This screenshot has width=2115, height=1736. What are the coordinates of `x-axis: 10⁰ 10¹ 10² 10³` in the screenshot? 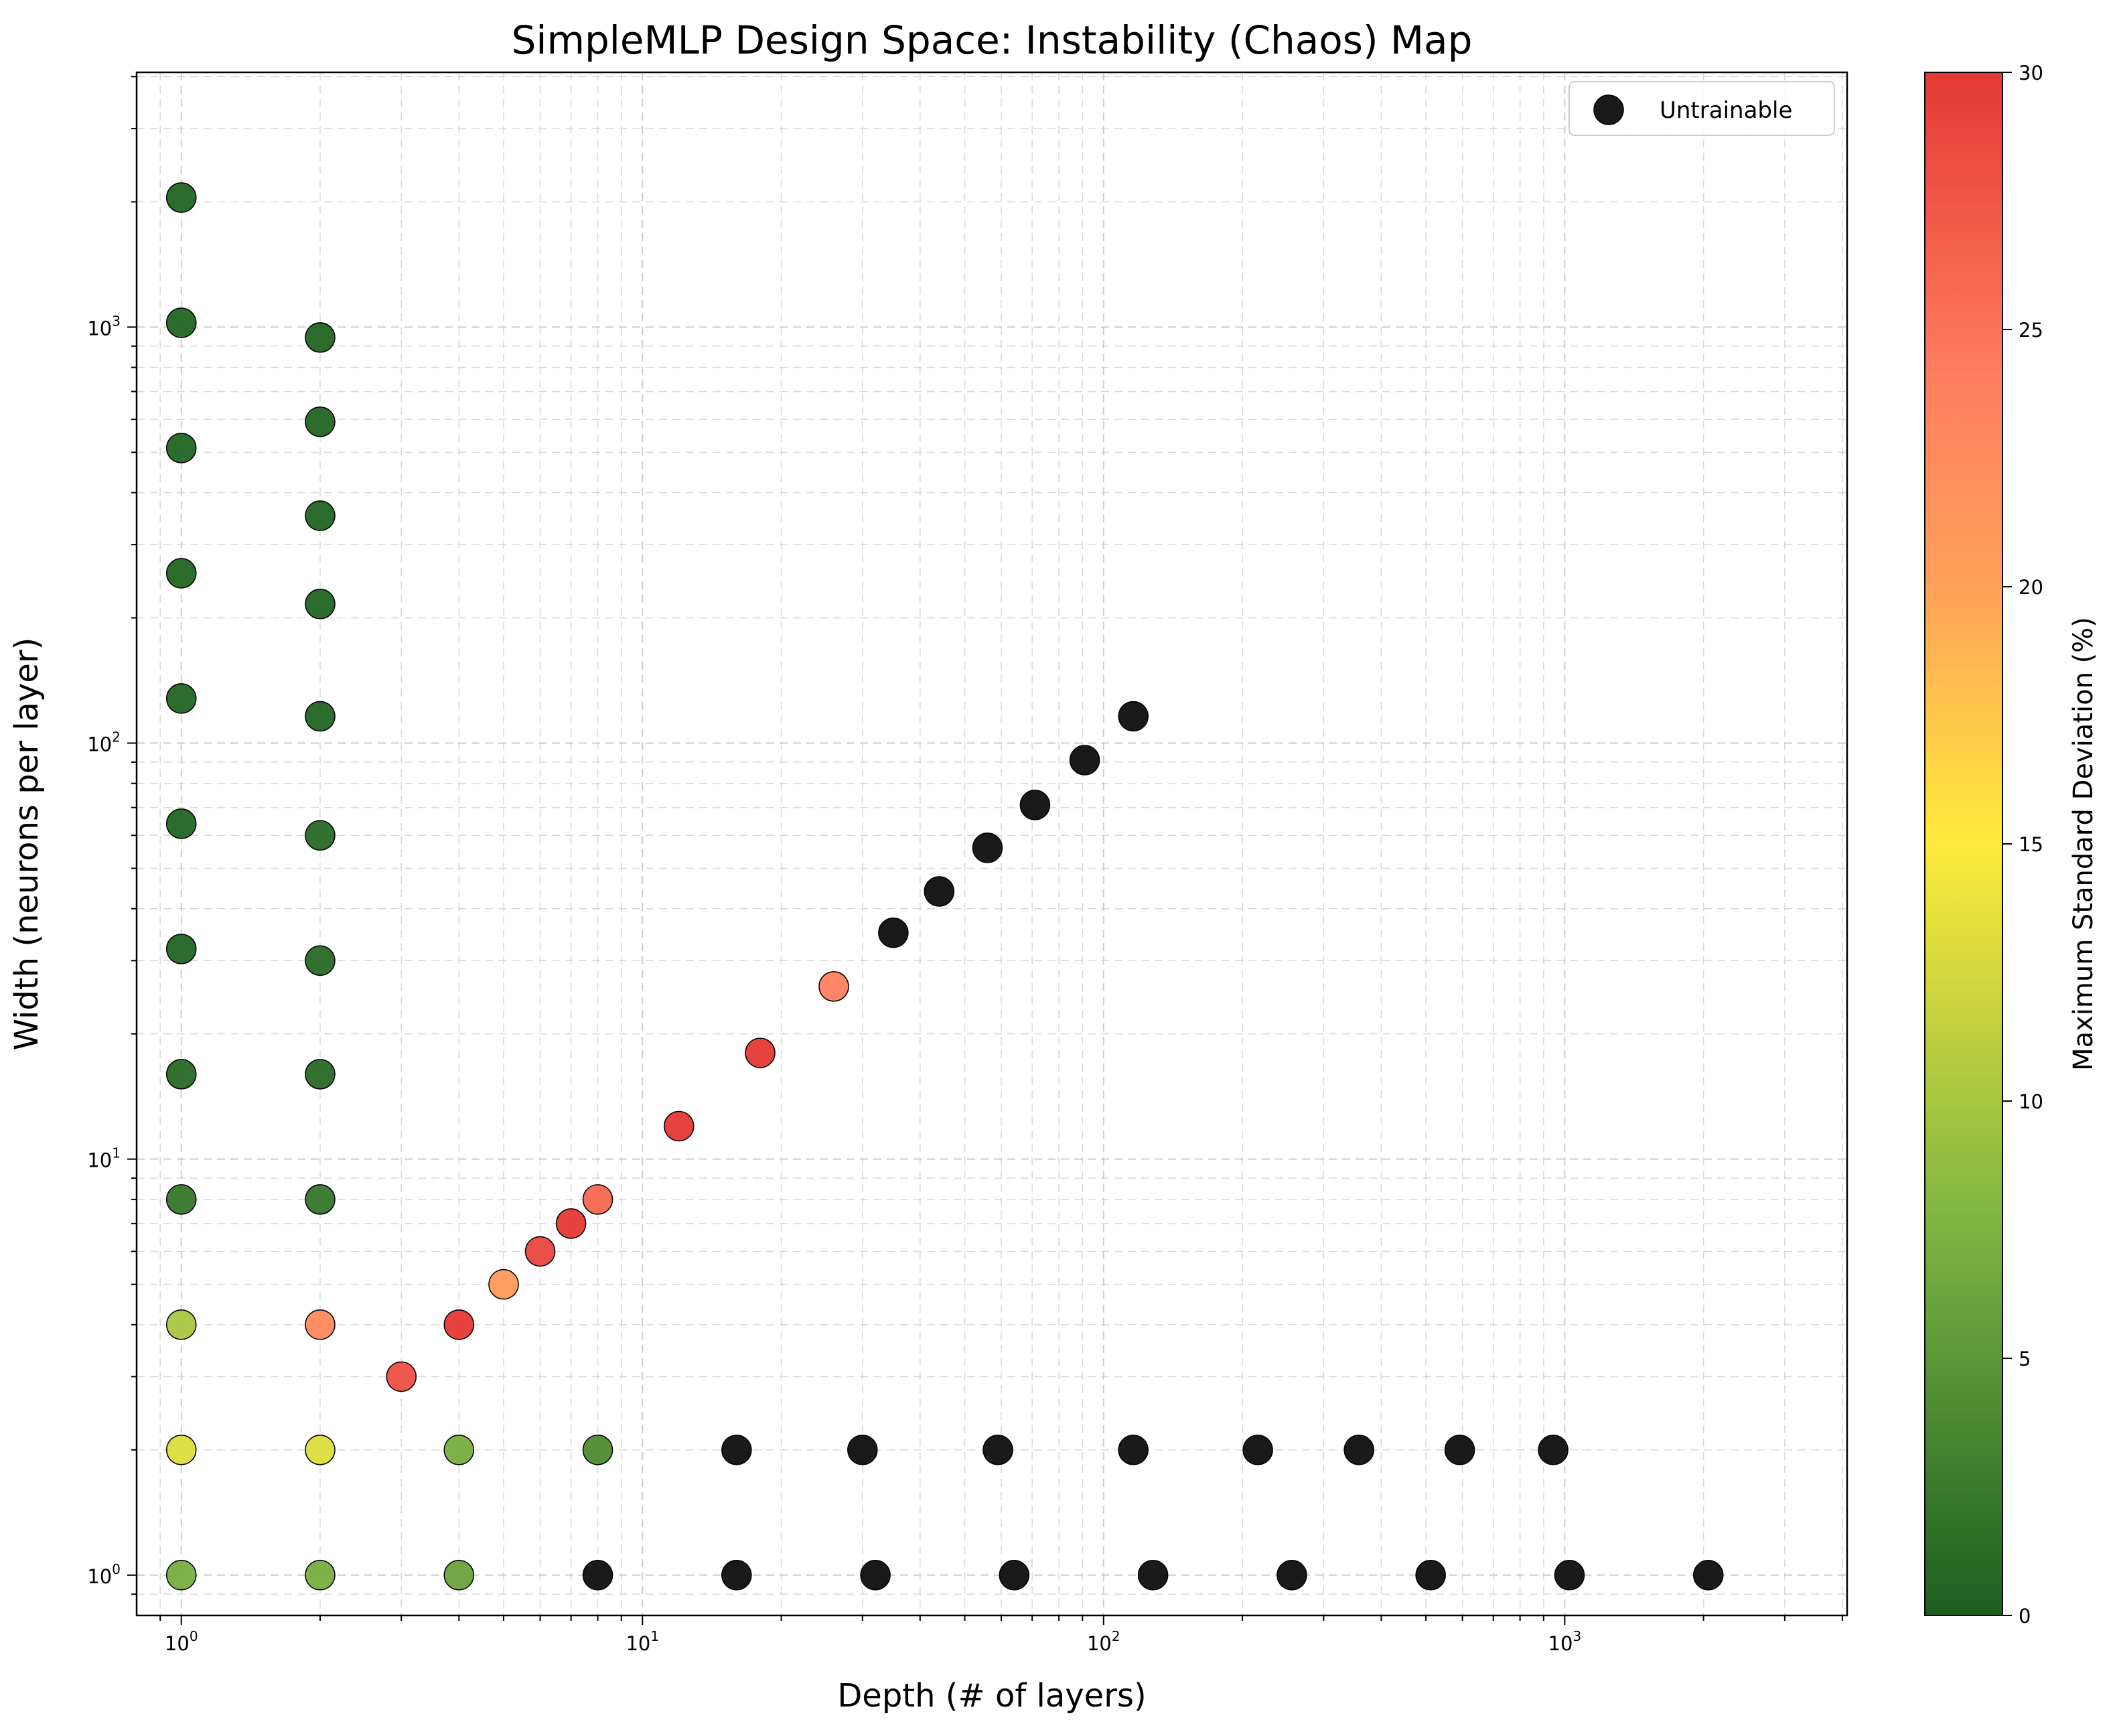 It's located at (1001, 1635).